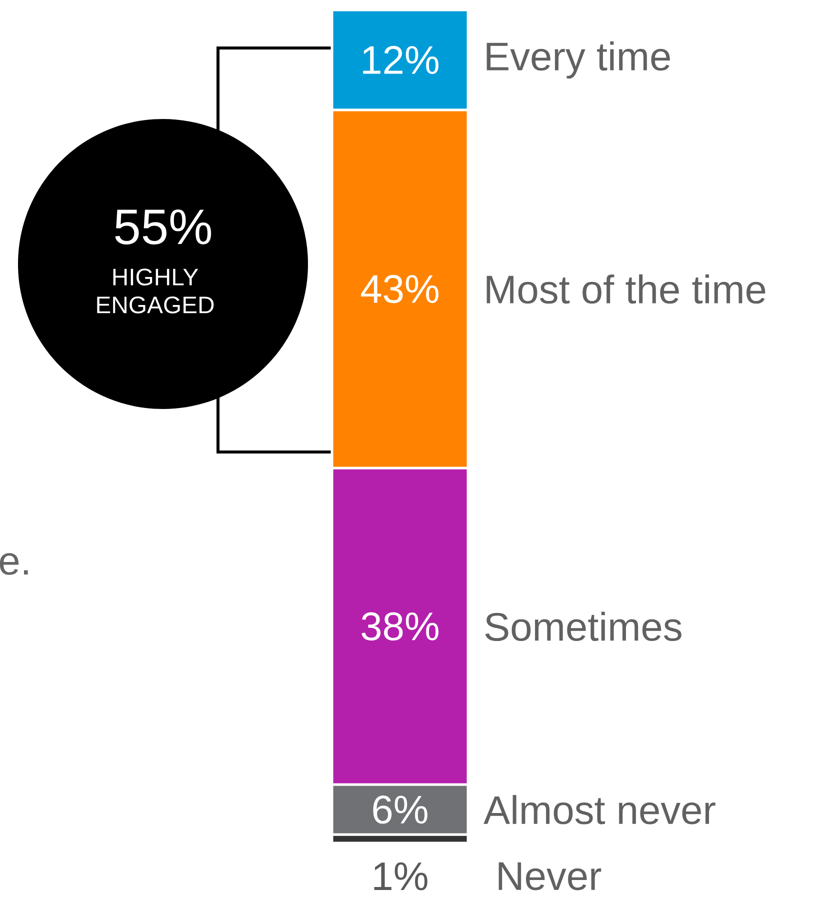 This screenshot has height=899, width=838. I want to click on text: e., so click(14, 564).